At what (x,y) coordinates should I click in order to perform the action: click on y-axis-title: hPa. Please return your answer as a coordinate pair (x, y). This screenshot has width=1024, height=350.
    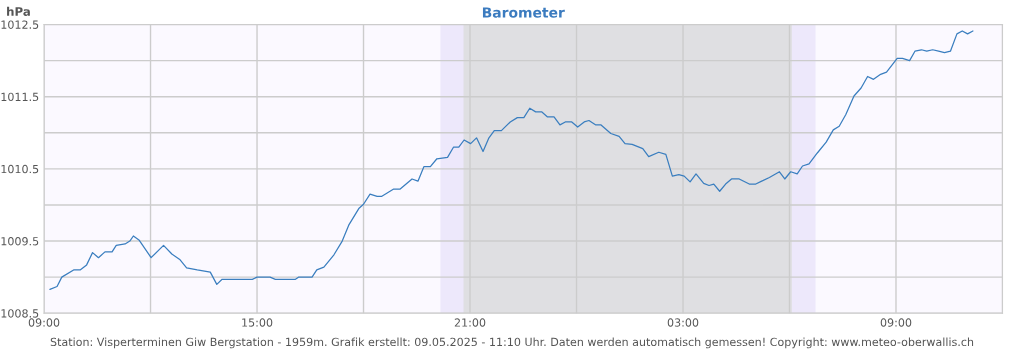
    Looking at the image, I should click on (18, 11).